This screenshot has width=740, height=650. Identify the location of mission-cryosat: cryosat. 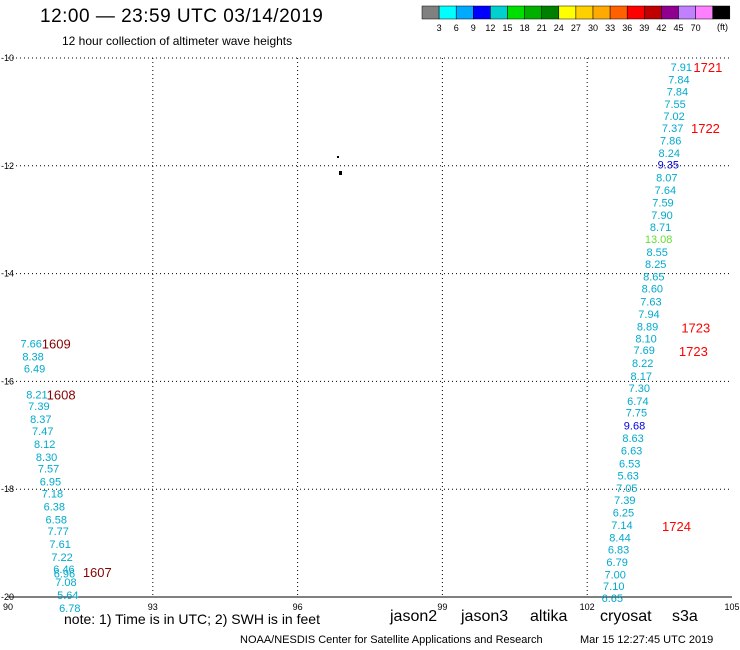
(626, 616).